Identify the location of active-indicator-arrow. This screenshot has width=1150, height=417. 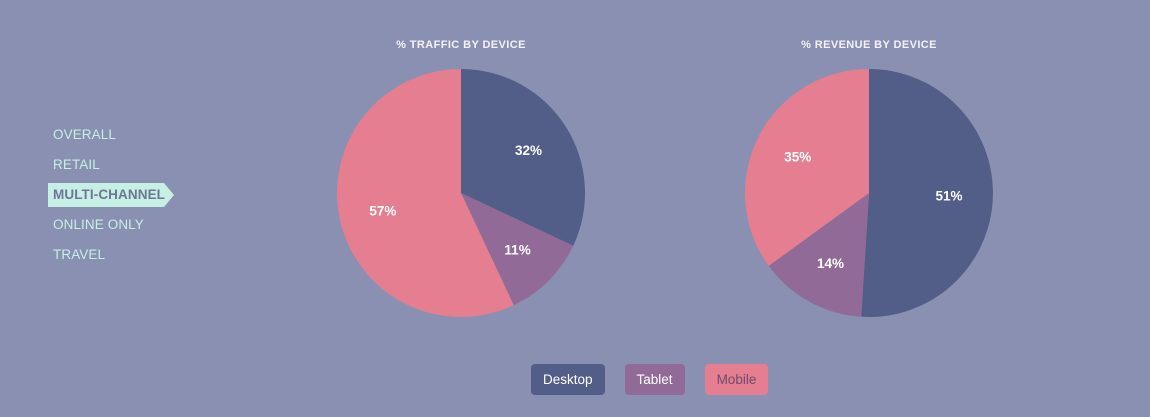
(111, 195).